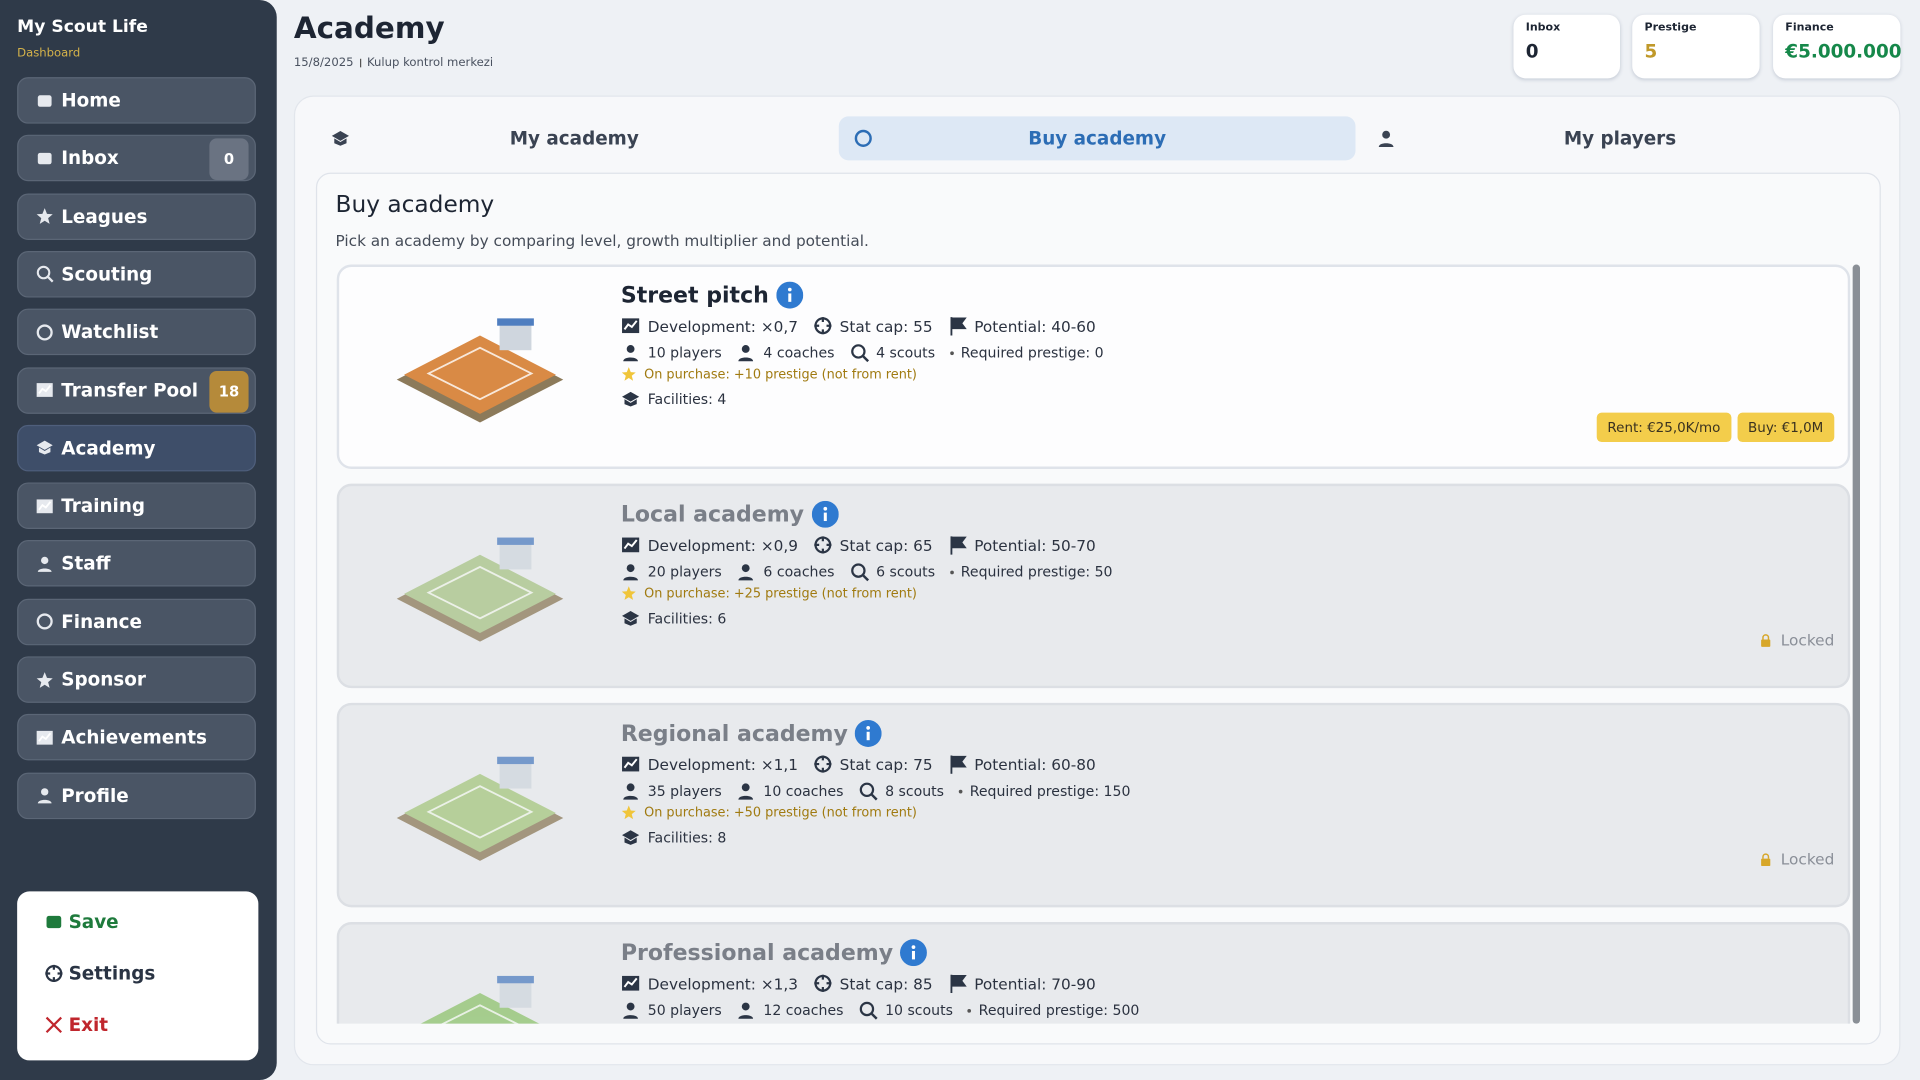  I want to click on nav-label: Profile, so click(95, 795).